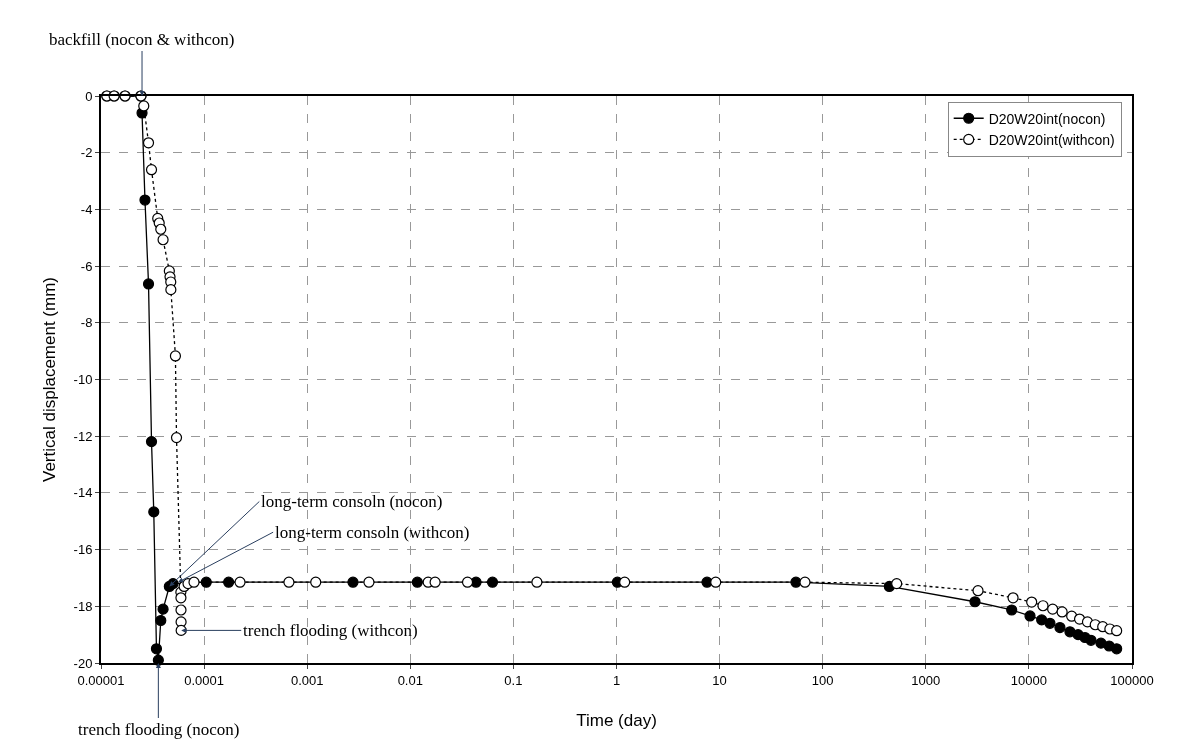 The image size is (1177, 754). Describe the element at coordinates (86, 323) in the screenshot. I see `y-tick-label: -8` at that location.